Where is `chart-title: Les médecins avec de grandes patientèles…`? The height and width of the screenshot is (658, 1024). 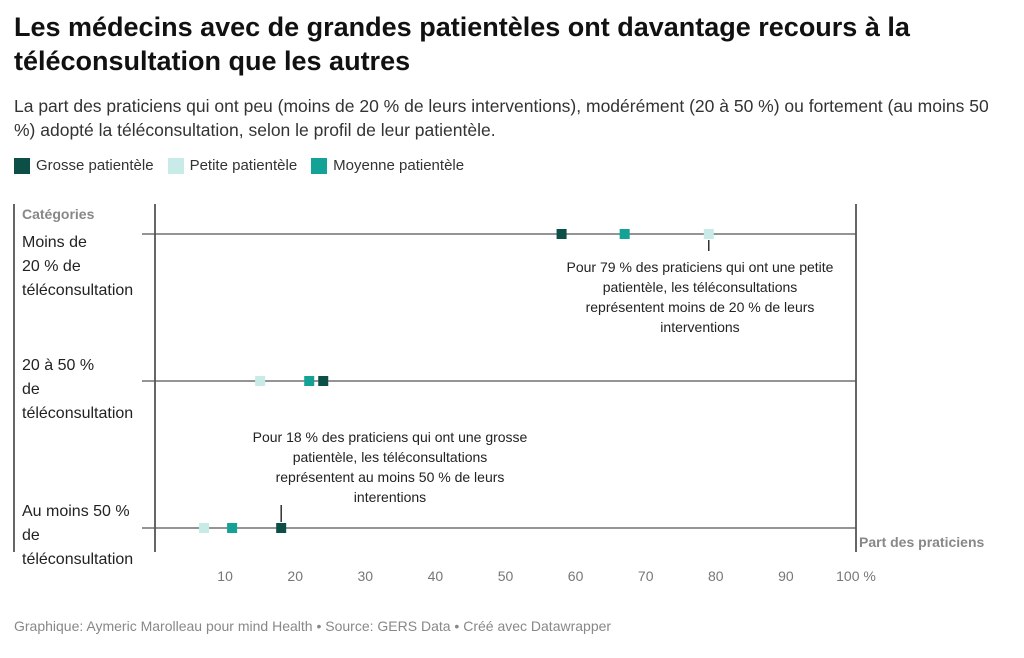 chart-title: Les médecins avec de grandes patientèles… is located at coordinates (462, 44).